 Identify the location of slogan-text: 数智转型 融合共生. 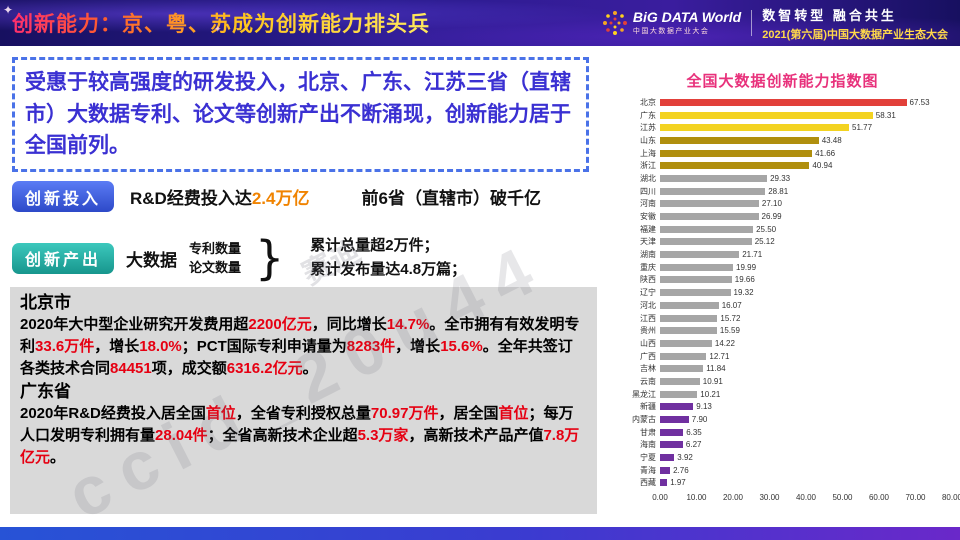
(829, 15).